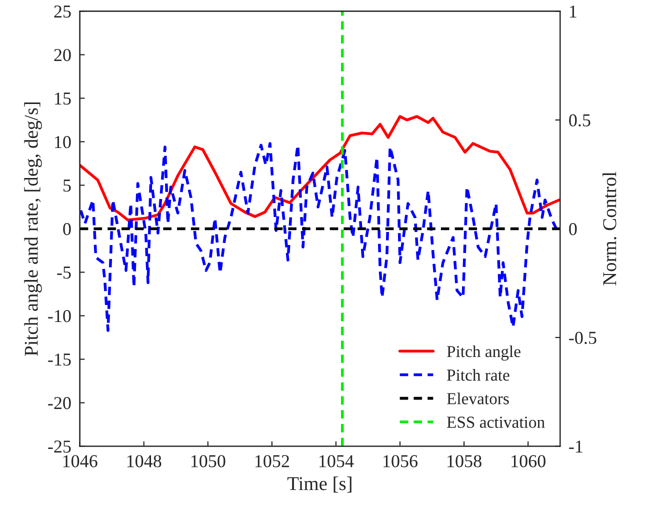 This screenshot has height=510, width=649. Describe the element at coordinates (62, 55) in the screenshot. I see `y-tick-label: 20` at that location.